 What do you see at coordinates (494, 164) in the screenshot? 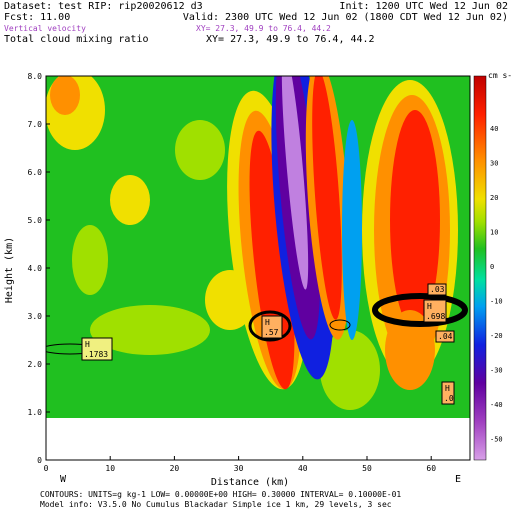
I see `colorbar-label: 30` at bounding box center [494, 164].